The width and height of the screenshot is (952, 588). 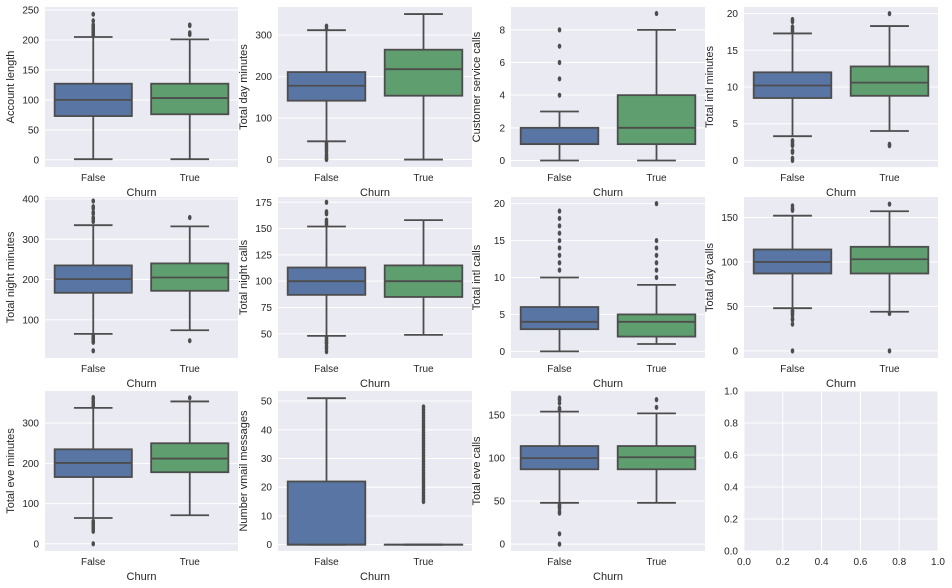 I want to click on y-axis-label: Total intl calls, so click(x=477, y=277).